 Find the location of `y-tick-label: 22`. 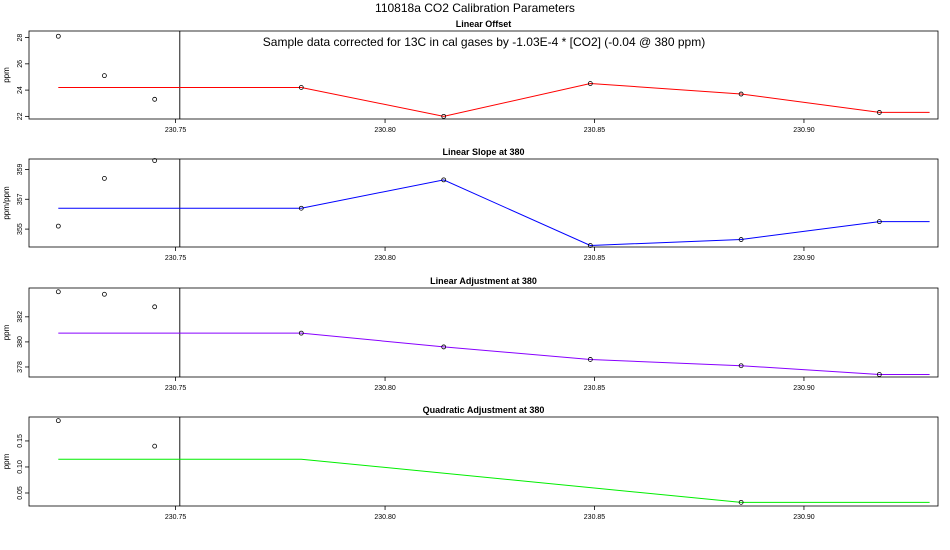

y-tick-label: 22 is located at coordinates (20, 116).